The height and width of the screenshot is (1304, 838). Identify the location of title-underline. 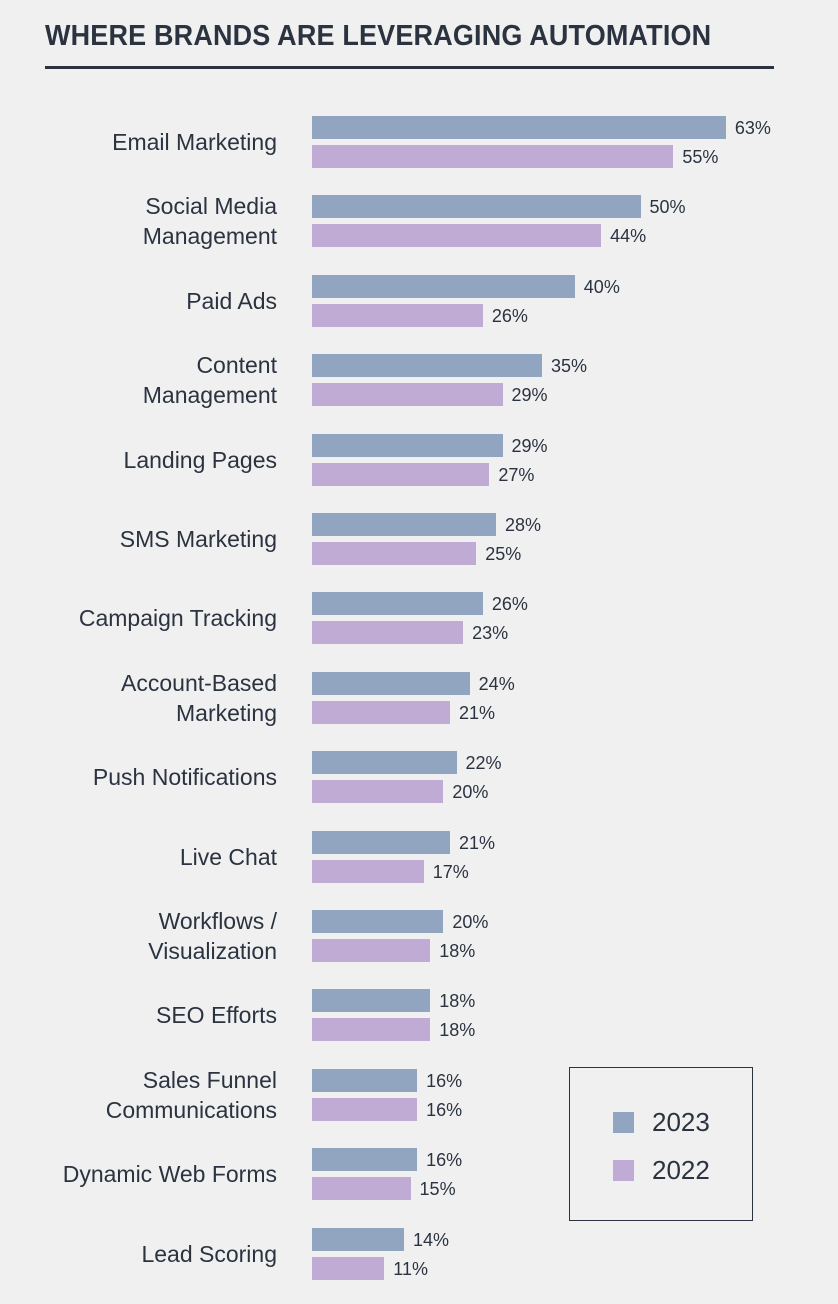
(409, 67).